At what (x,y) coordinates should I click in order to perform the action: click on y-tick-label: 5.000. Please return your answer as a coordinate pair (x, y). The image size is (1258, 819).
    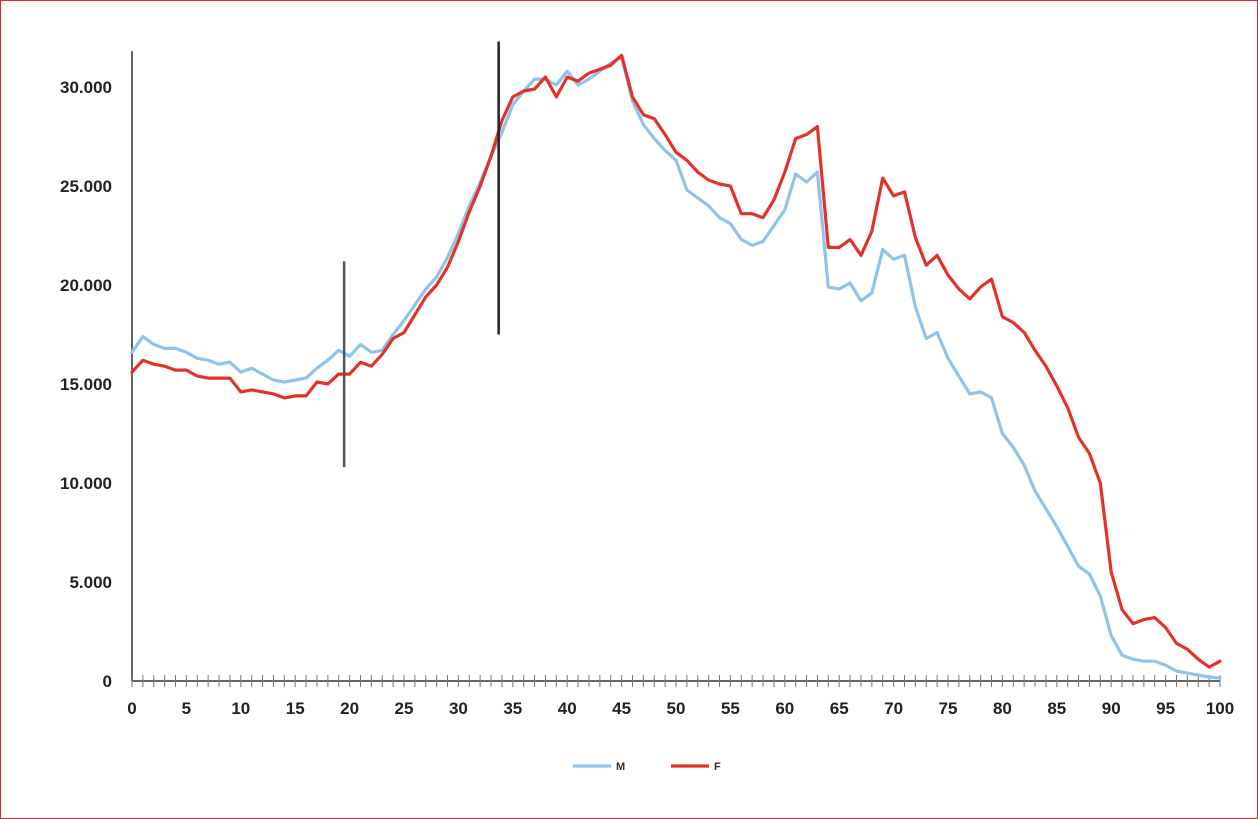
    Looking at the image, I should click on (90, 582).